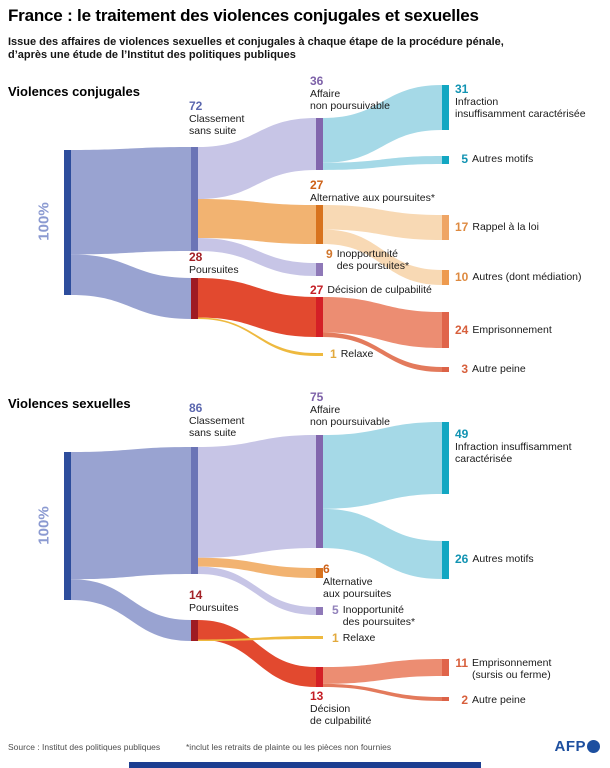 The image size is (610, 768). What do you see at coordinates (462, 89) in the screenshot?
I see `node-value: 31` at bounding box center [462, 89].